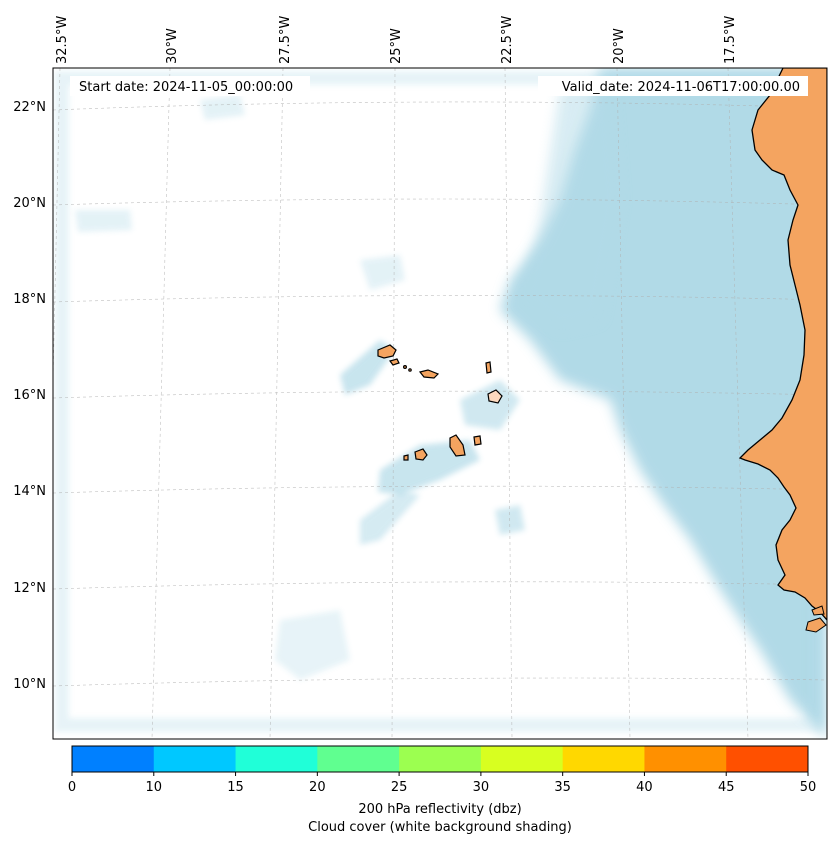 This screenshot has width=837, height=843. I want to click on colorbar-frame, so click(440, 759).